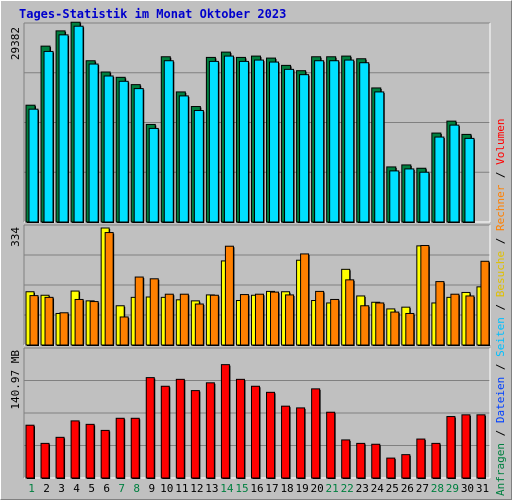 This screenshot has height=500, width=512. I want to click on x-tick-label-day-5: 5, so click(91, 488).